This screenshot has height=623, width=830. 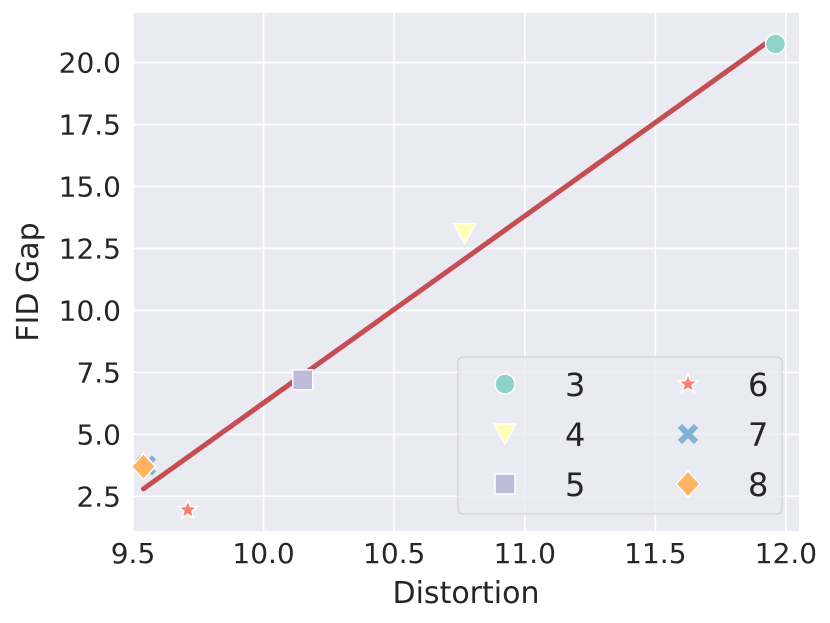 I want to click on legend-label: 5, so click(x=575, y=485).